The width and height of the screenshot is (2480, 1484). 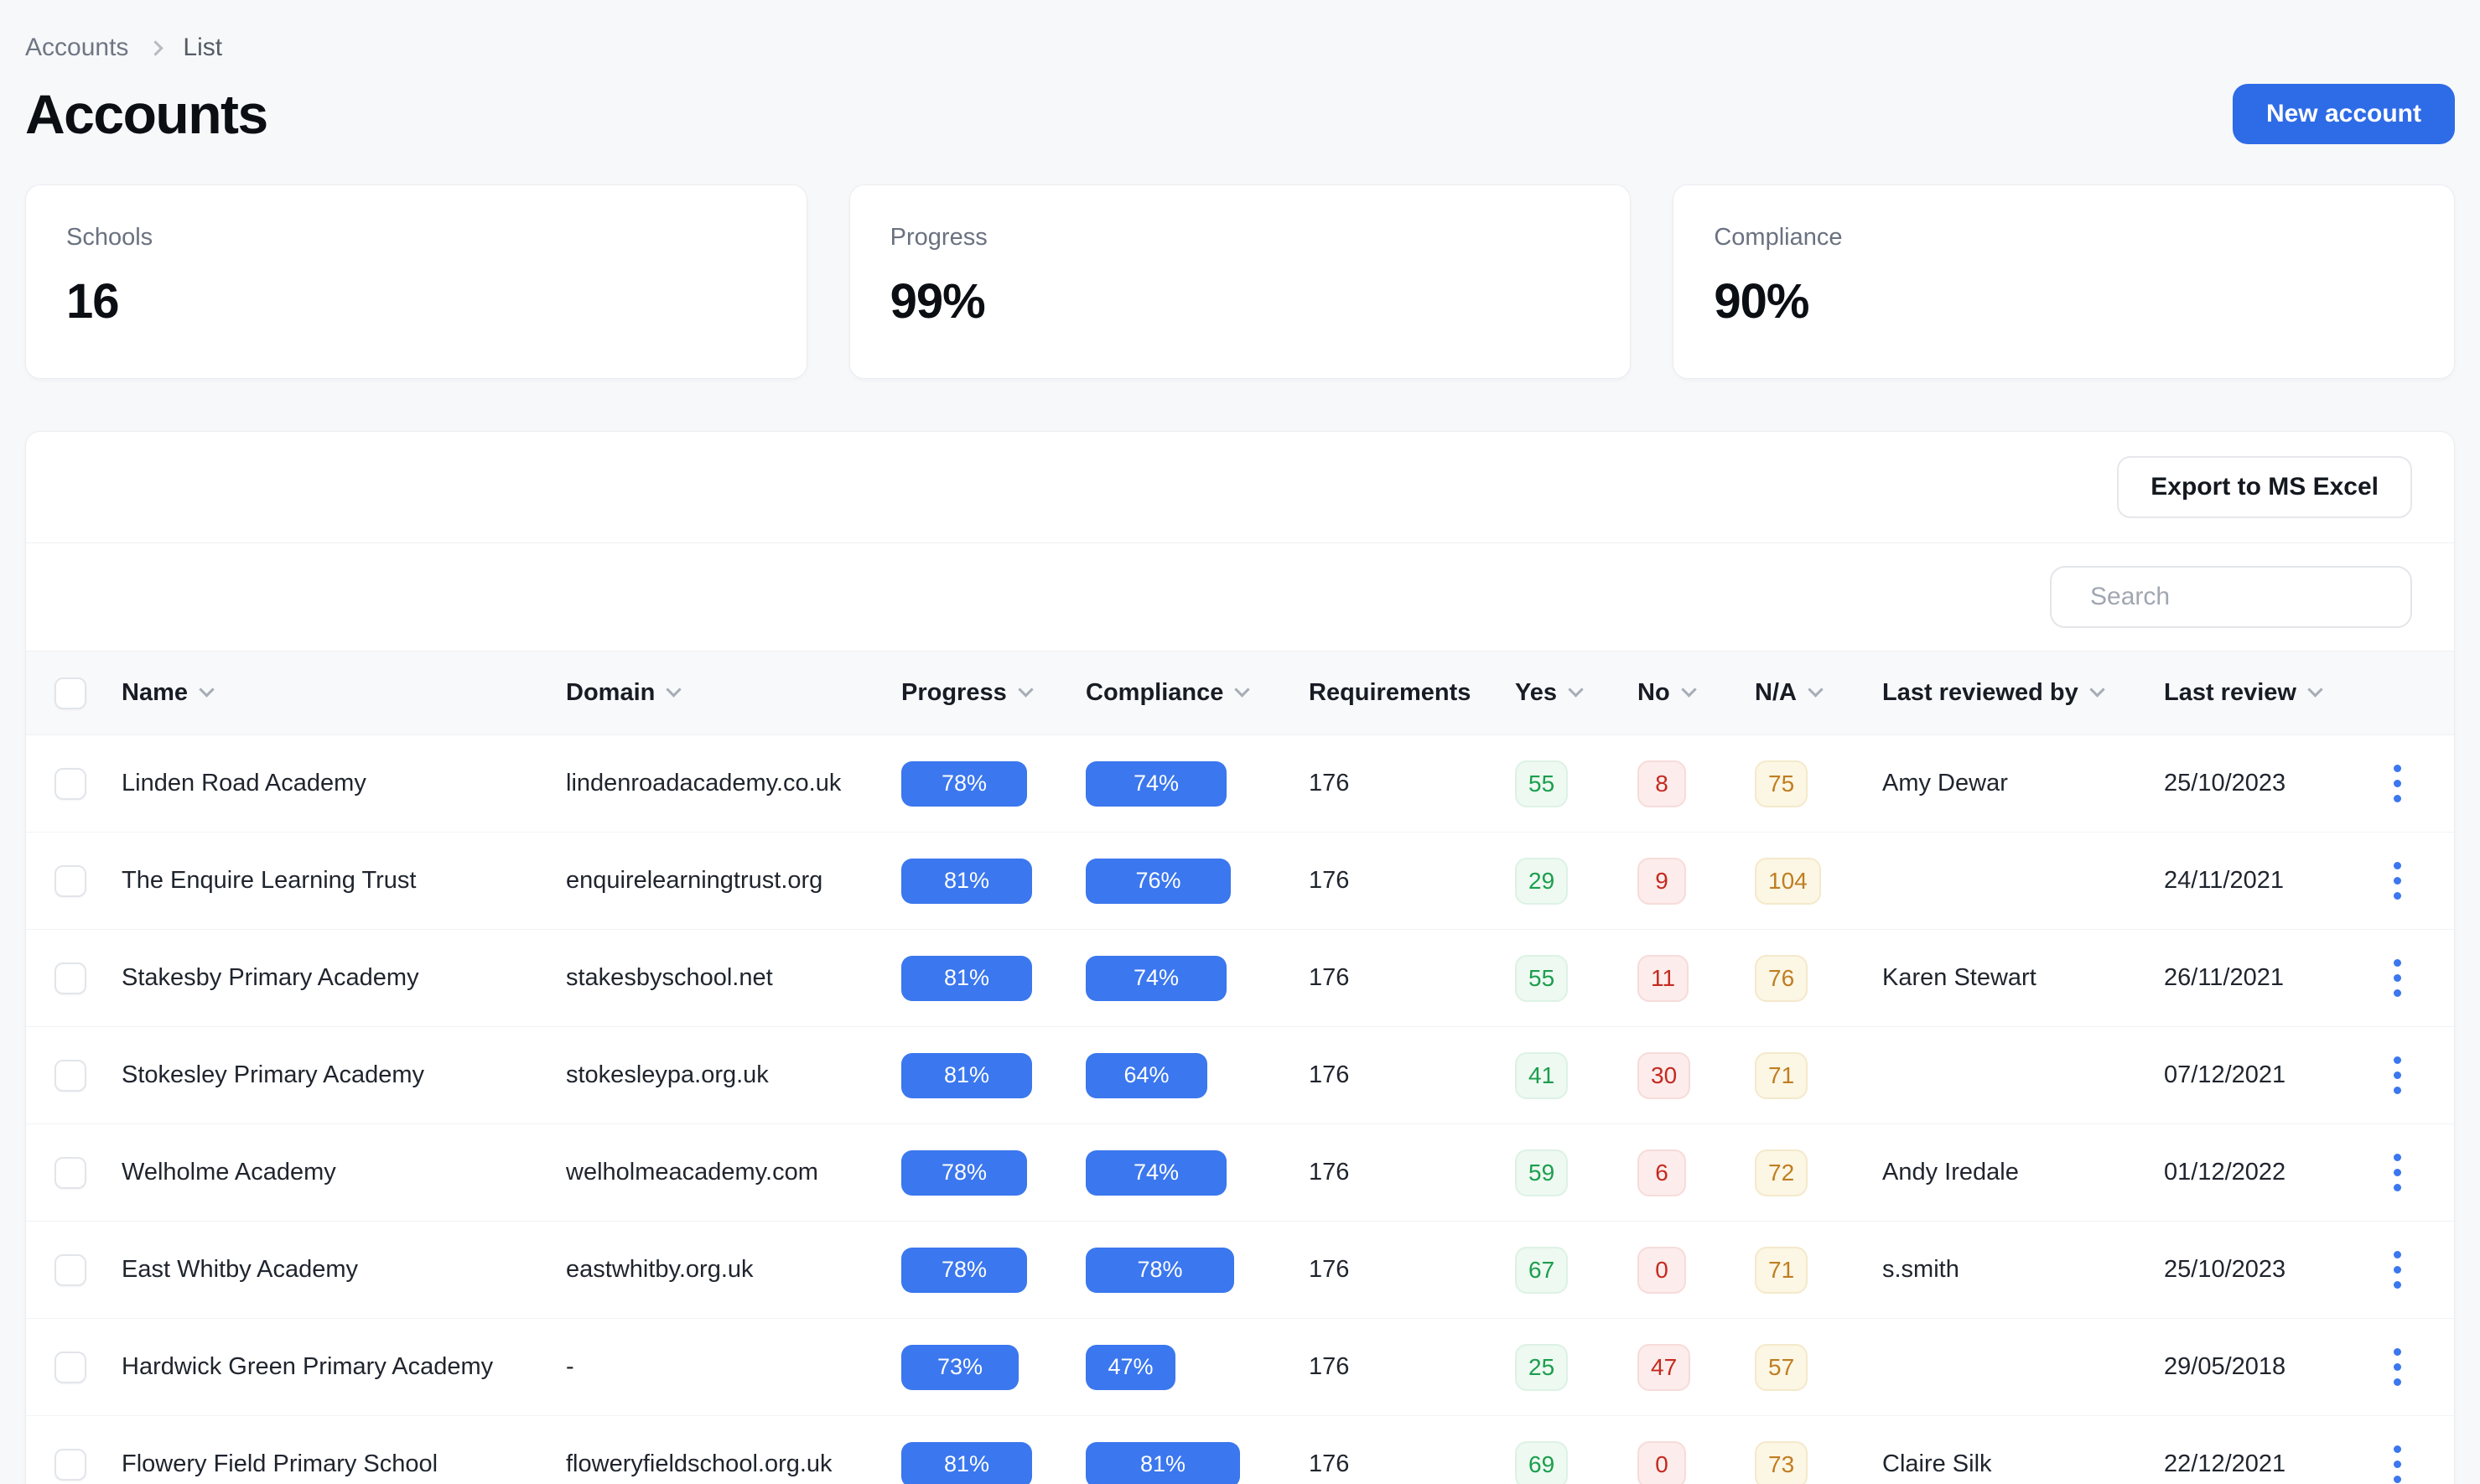 What do you see at coordinates (993, 978) in the screenshot?
I see `cell-progress: 81%` at bounding box center [993, 978].